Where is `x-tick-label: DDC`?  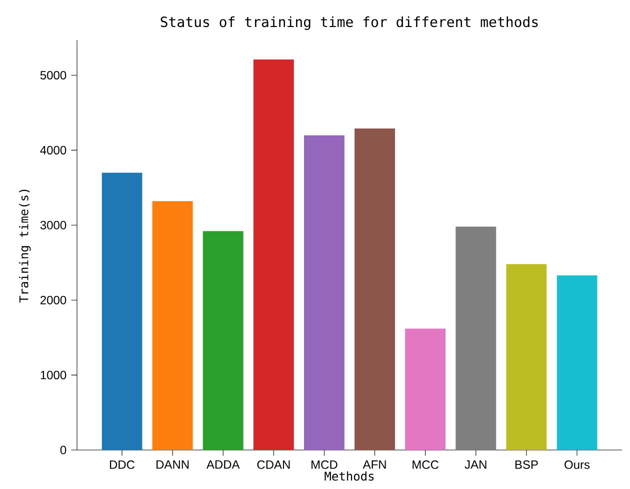
x-tick-label: DDC is located at coordinates (122, 464).